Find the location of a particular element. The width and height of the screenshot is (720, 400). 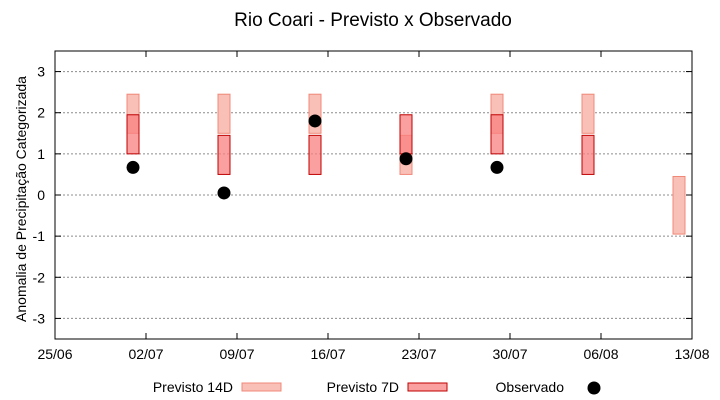

x-tick-label: 13/08 is located at coordinates (691, 354).